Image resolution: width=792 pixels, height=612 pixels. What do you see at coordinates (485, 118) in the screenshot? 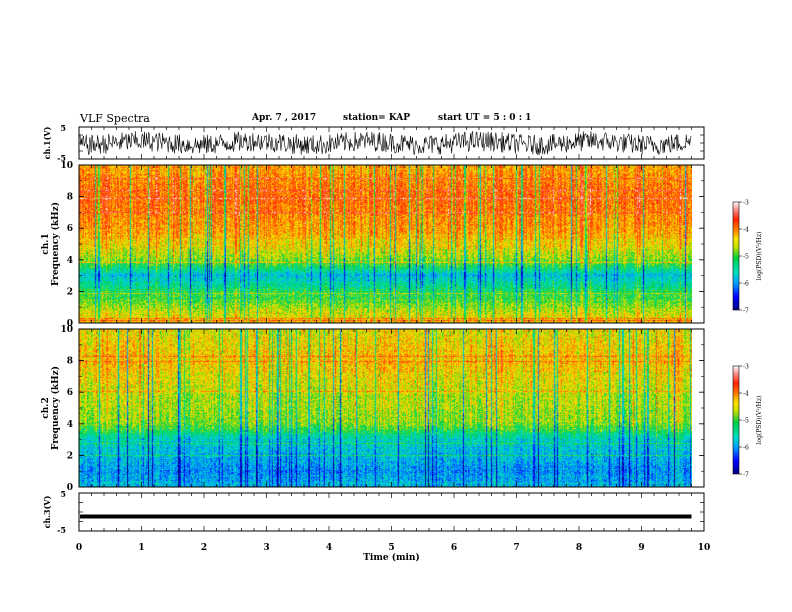
I see `start-time-label: start UT = 5 : 0 : 1` at bounding box center [485, 118].